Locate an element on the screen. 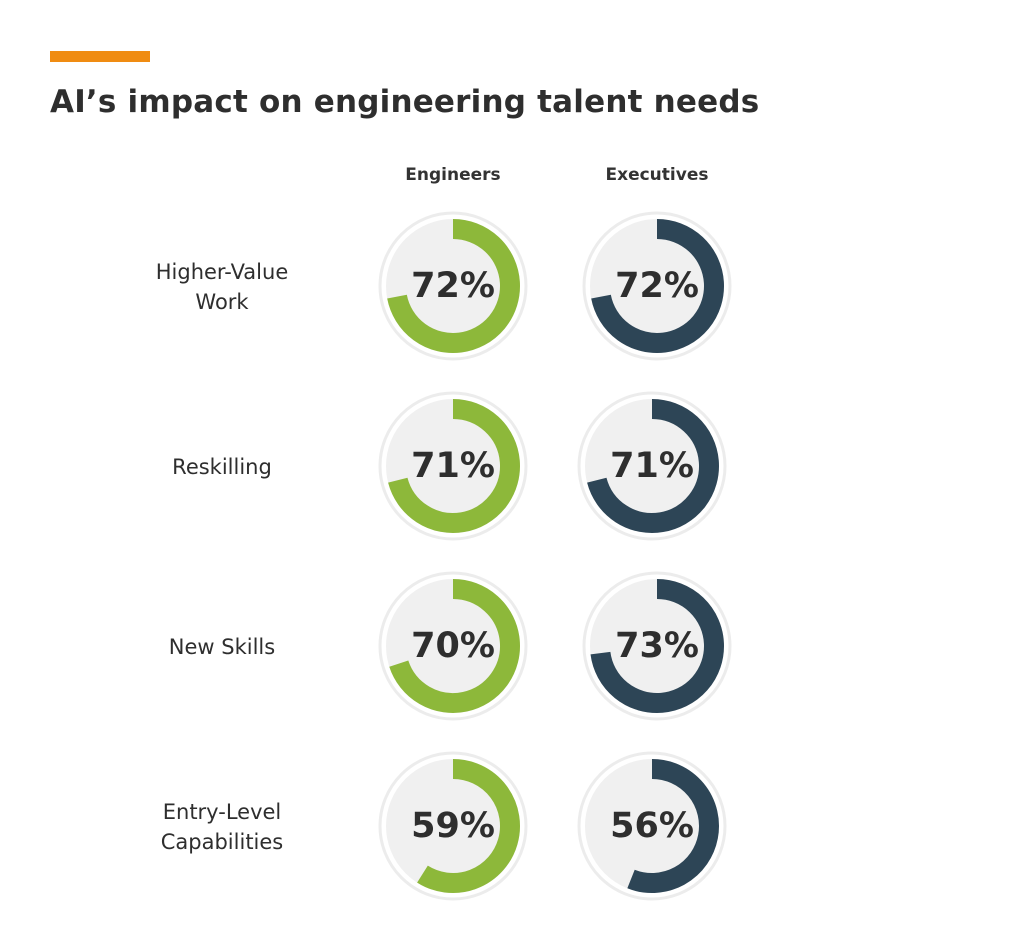 The height and width of the screenshot is (951, 1024). donut-engineers-higher-value-work: 72% is located at coordinates (453, 286).